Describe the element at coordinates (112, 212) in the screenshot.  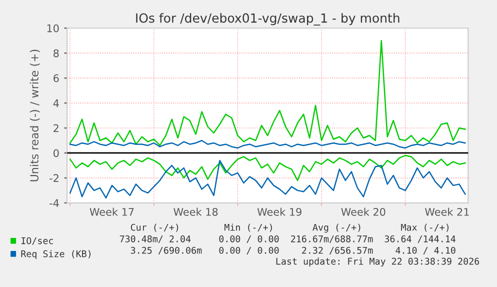
I see `x-tick-label: Week 17` at that location.